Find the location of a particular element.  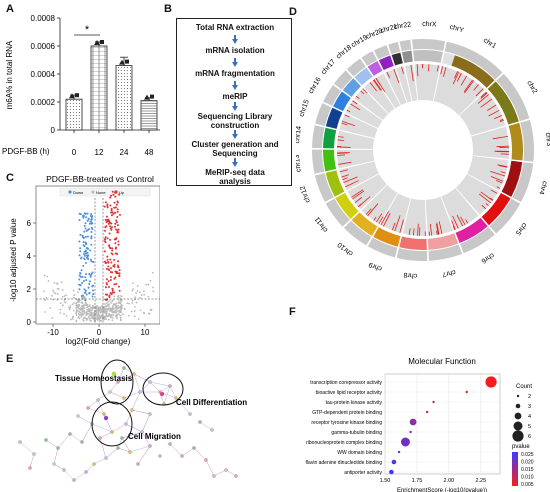

circos-peak-chr12 is located at coordinates (345, 179).